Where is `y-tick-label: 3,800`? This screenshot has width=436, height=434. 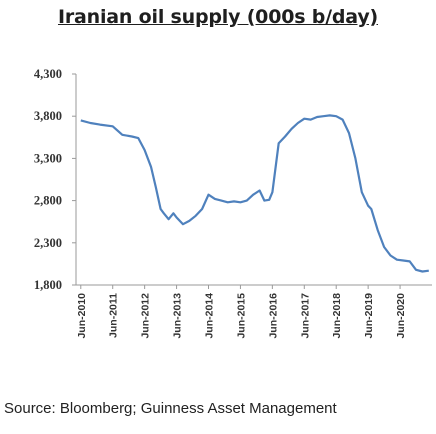 y-tick-label: 3,800 is located at coordinates (48, 116).